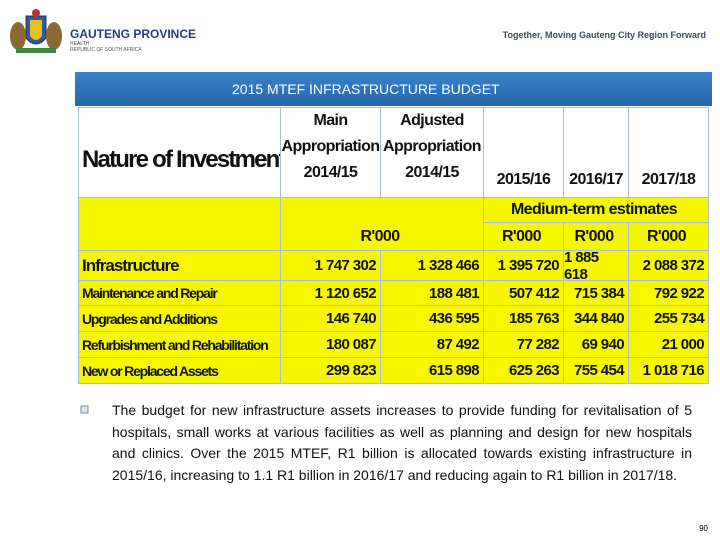 This screenshot has height=540, width=720. What do you see at coordinates (330, 318) in the screenshot?
I see `value: 146 740` at bounding box center [330, 318].